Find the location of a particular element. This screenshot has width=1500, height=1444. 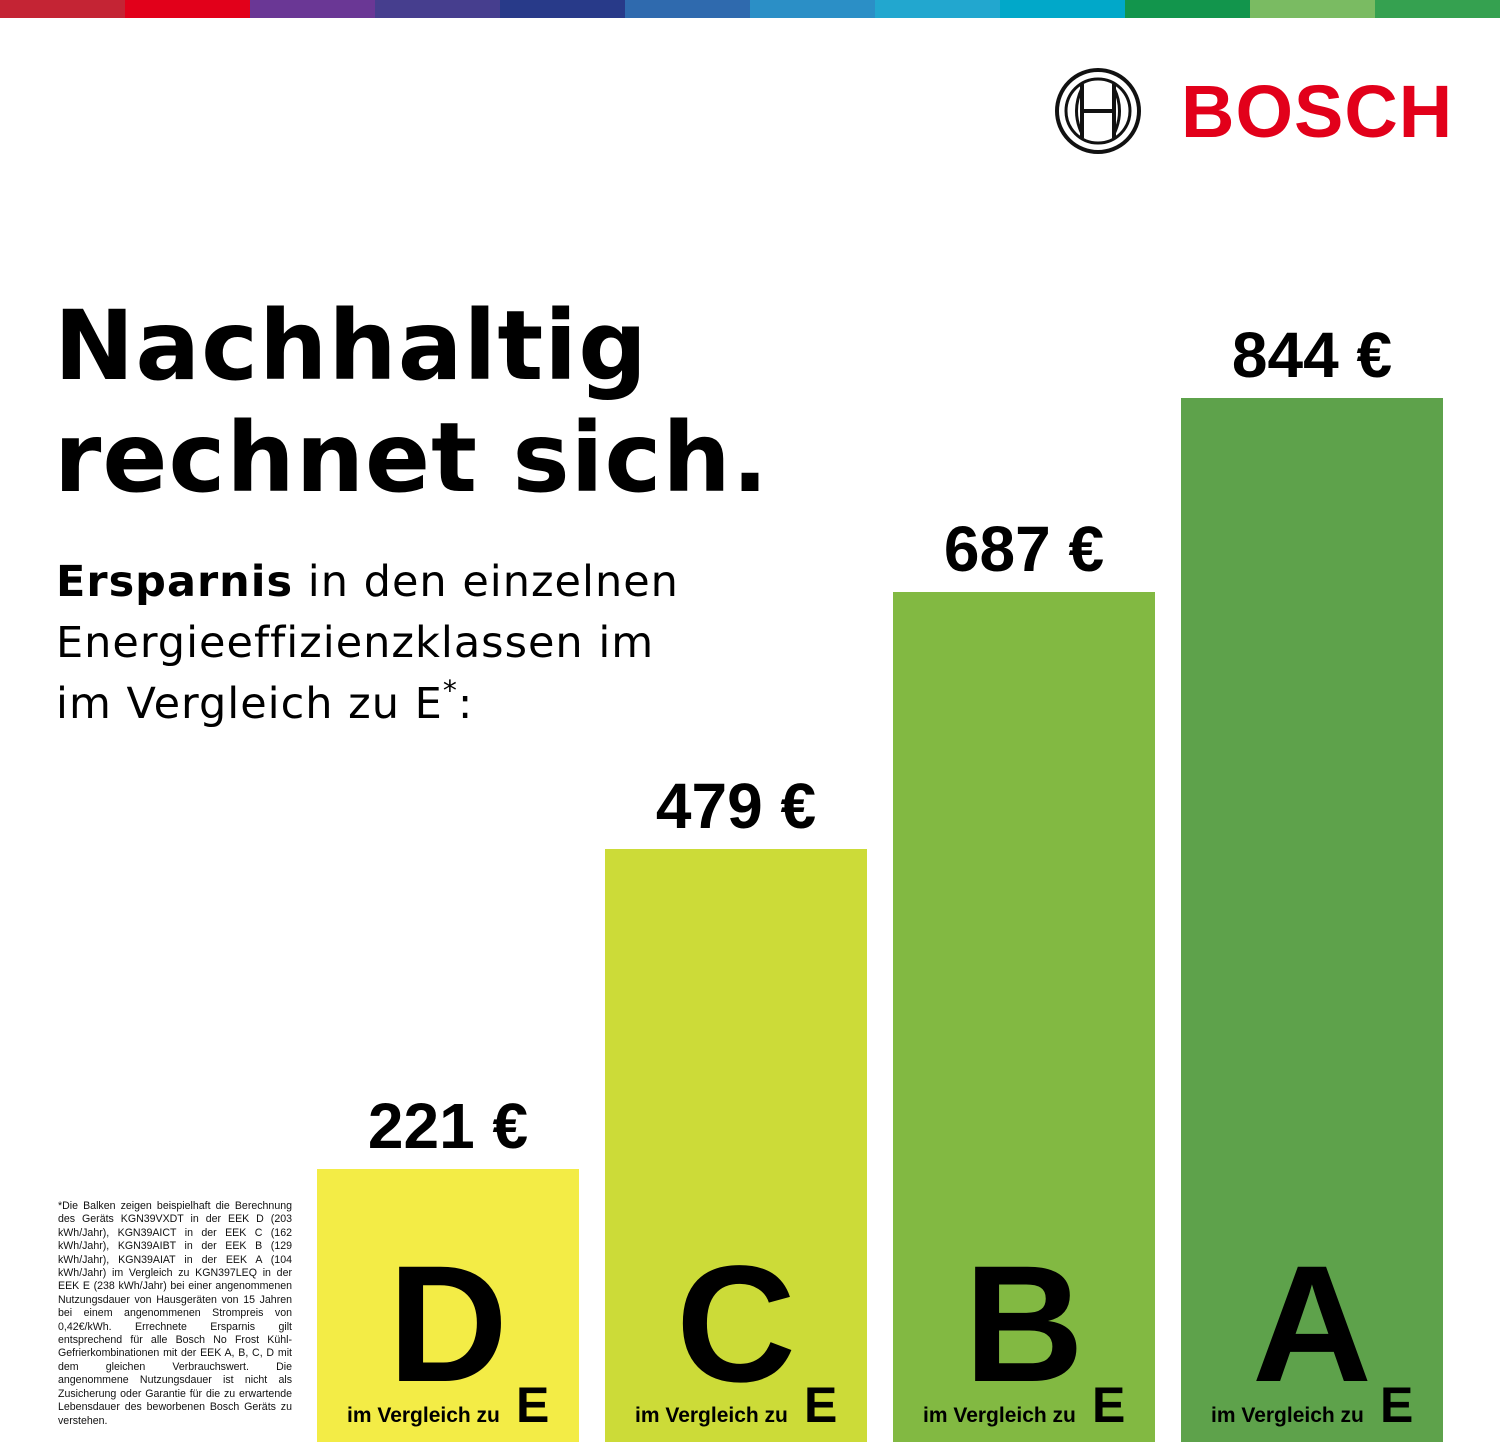

bosch-armature-icon is located at coordinates (1098, 111).